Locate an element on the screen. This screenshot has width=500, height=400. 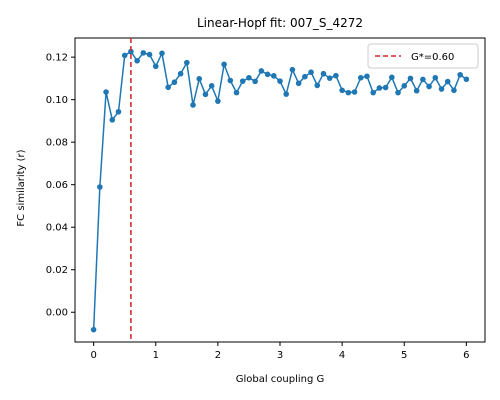
y-tick-label: 0.10 is located at coordinates (57, 100).